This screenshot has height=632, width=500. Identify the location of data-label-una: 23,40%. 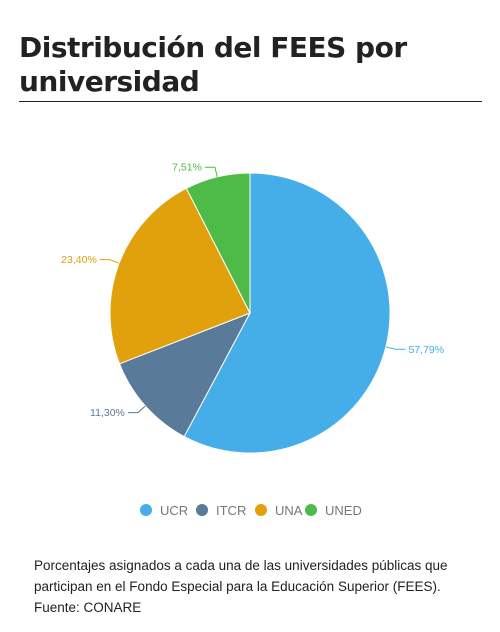
(79, 260).